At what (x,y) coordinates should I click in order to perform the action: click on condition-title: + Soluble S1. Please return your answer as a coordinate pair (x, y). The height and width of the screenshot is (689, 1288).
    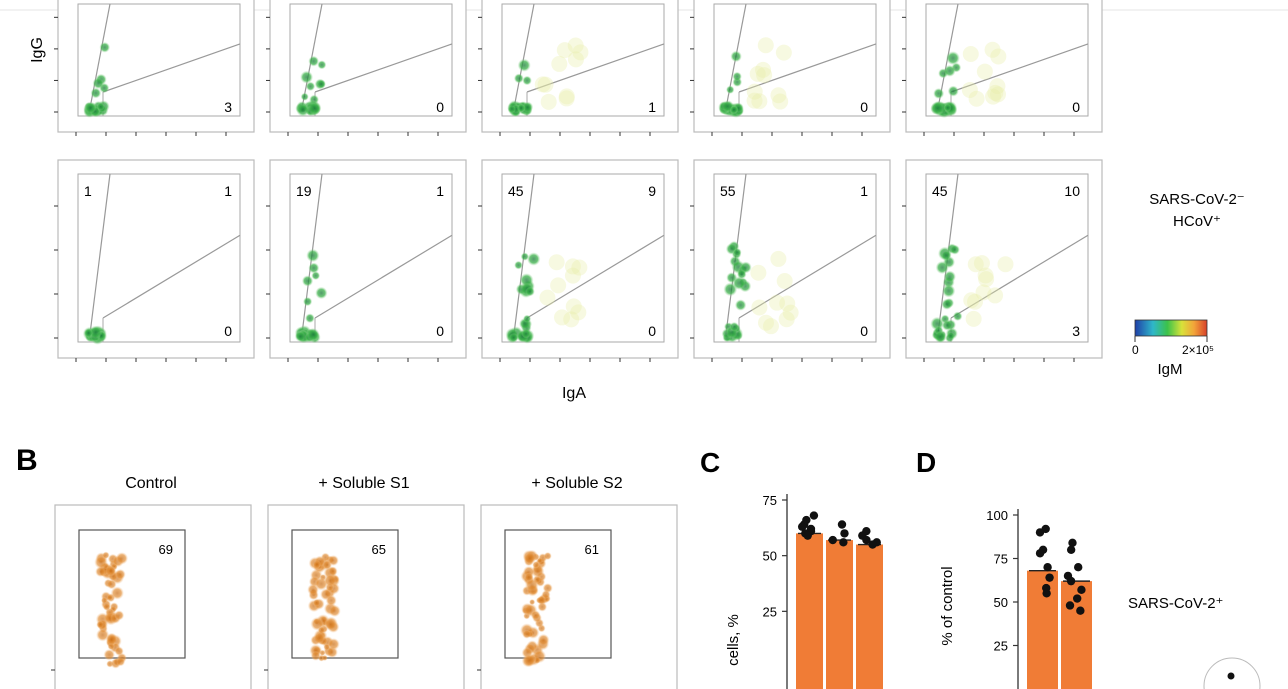
    Looking at the image, I should click on (363, 483).